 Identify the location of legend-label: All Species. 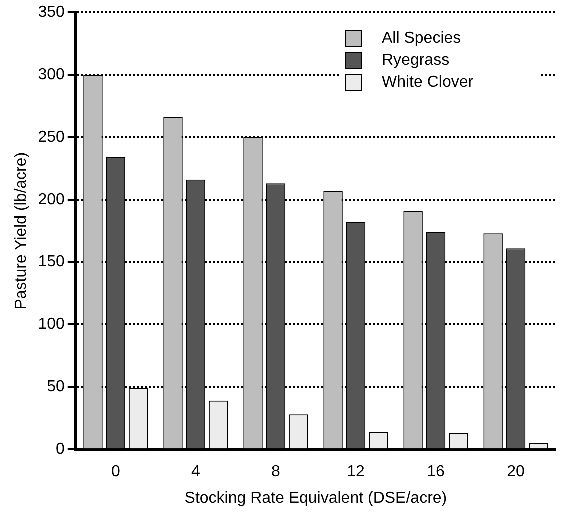
(422, 39).